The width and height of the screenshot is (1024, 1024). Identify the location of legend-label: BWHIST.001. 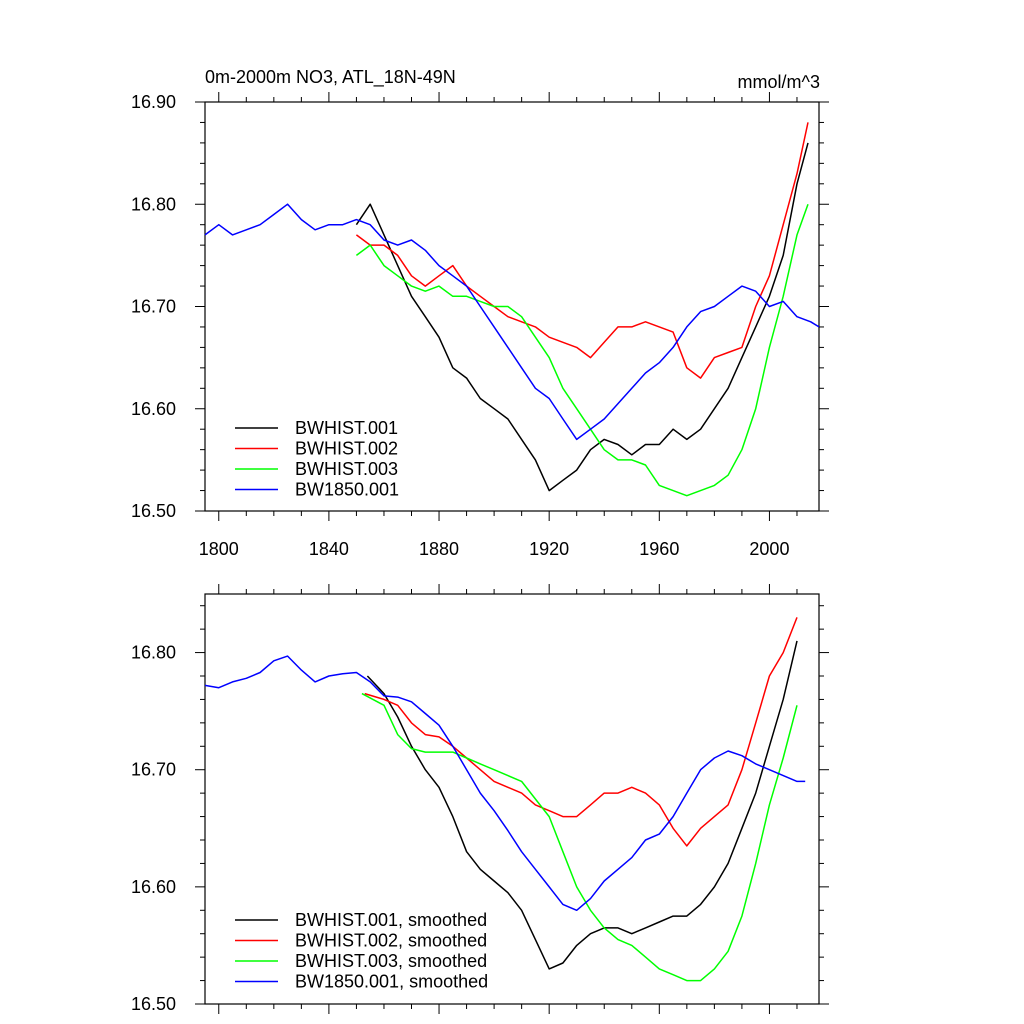
(346, 428).